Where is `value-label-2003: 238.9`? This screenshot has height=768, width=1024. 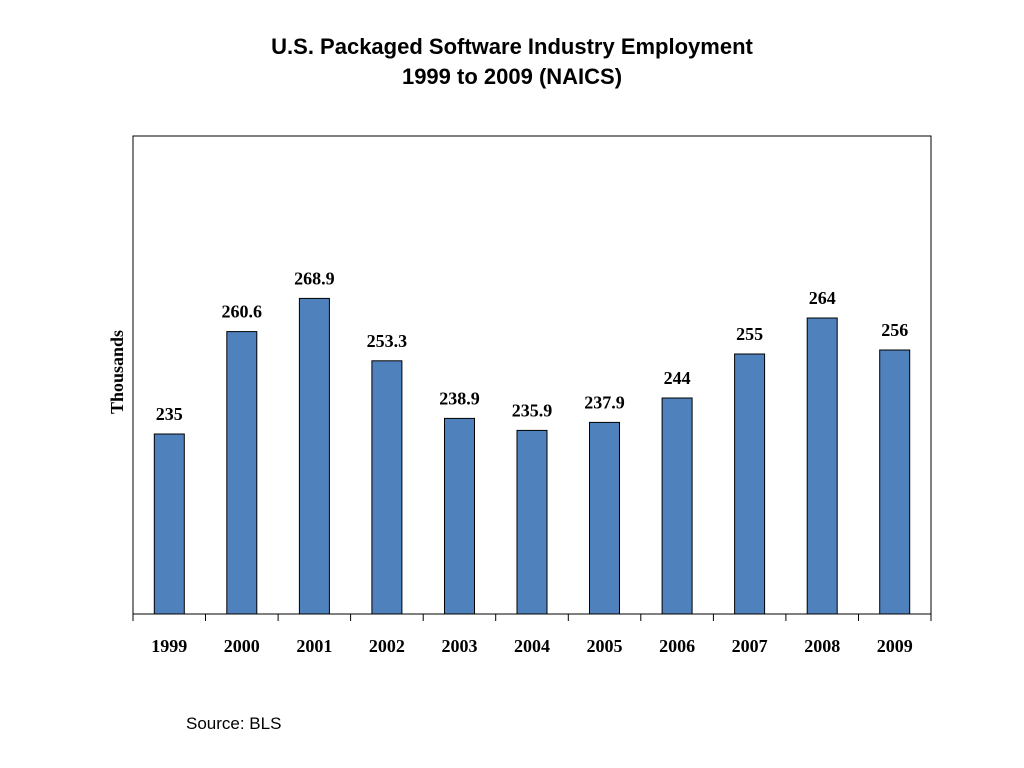
value-label-2003: 238.9 is located at coordinates (459, 398).